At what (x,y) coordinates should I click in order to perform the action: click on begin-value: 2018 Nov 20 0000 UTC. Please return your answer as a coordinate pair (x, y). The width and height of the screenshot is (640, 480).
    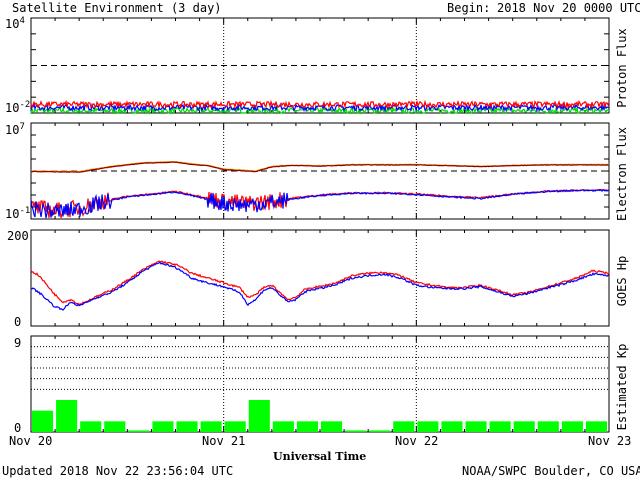
    Looking at the image, I should click on (568, 8).